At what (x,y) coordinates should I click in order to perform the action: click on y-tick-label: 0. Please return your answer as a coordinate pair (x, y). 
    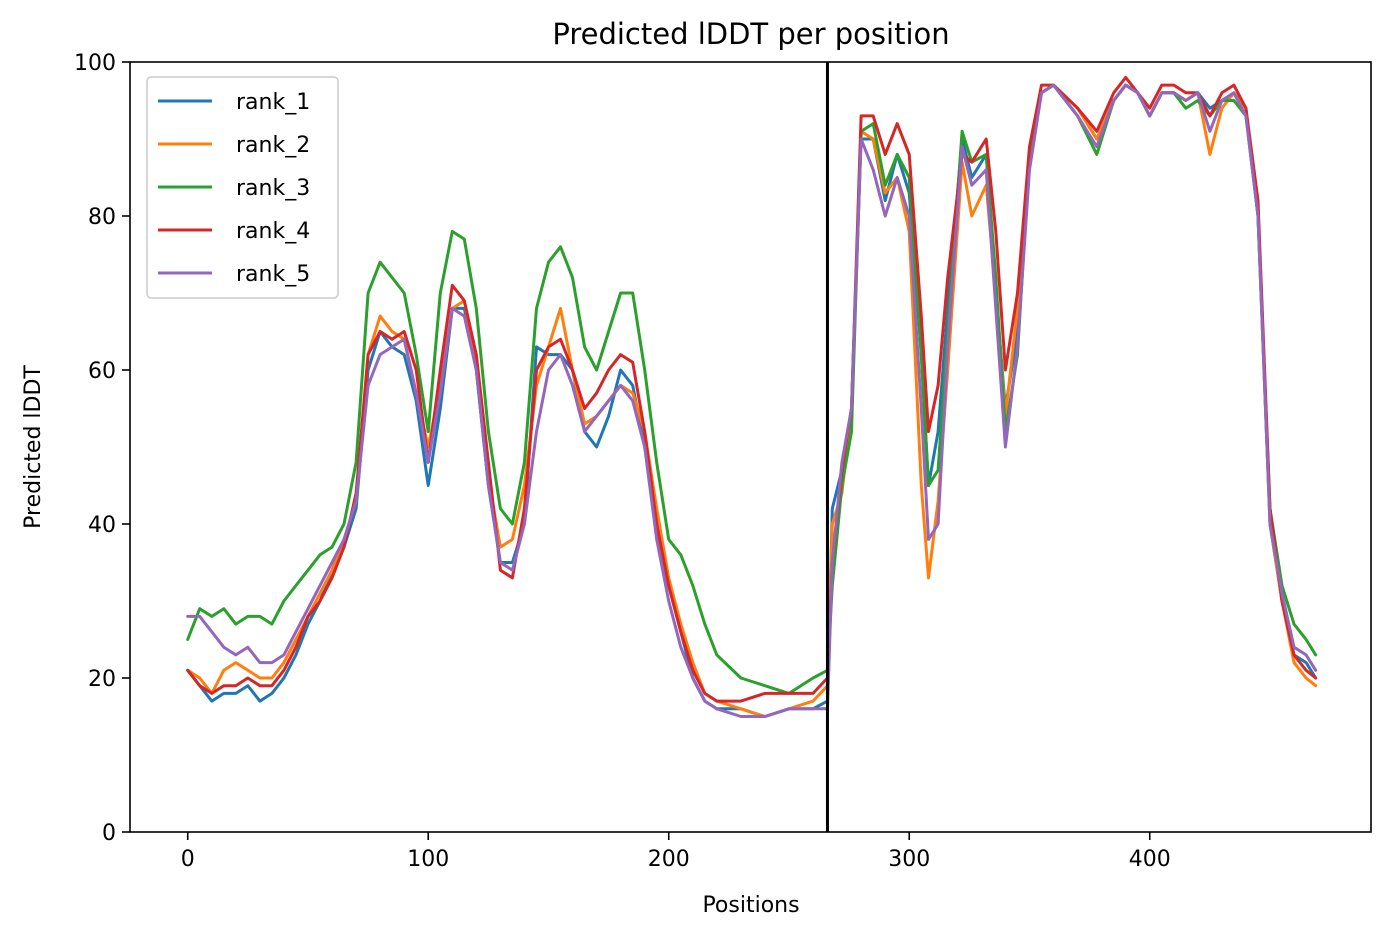
    Looking at the image, I should click on (109, 833).